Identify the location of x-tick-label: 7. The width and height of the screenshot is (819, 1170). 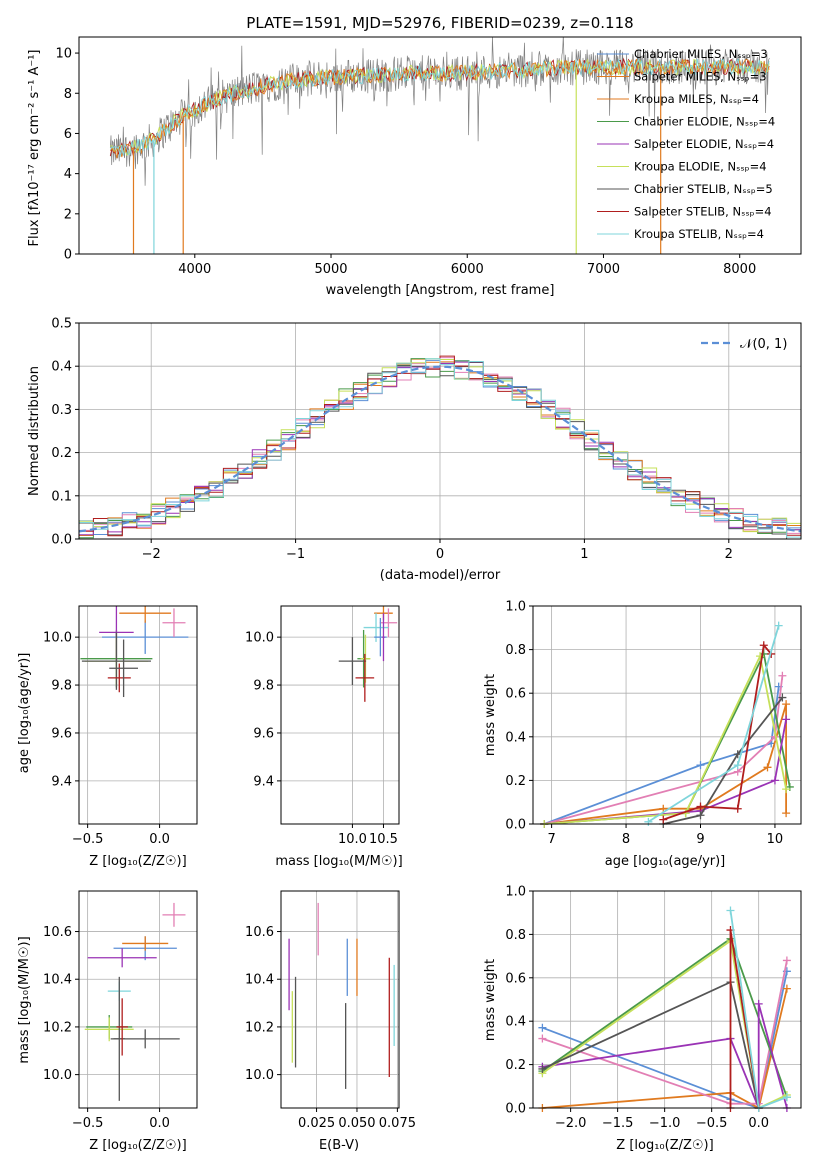
(551, 839).